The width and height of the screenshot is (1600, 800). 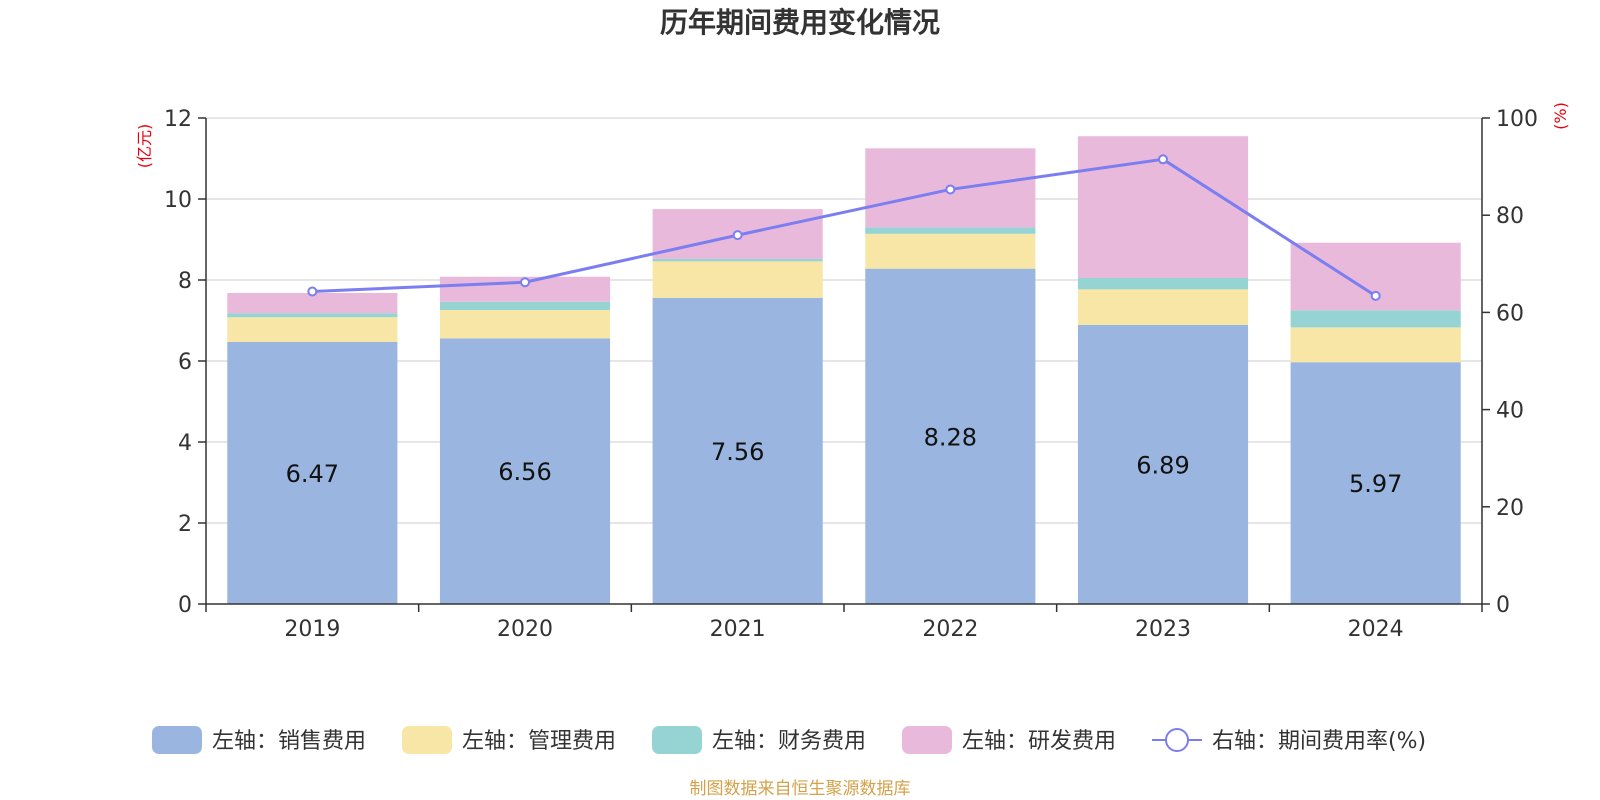 I want to click on left-axis-unit: (亿元), so click(x=144, y=146).